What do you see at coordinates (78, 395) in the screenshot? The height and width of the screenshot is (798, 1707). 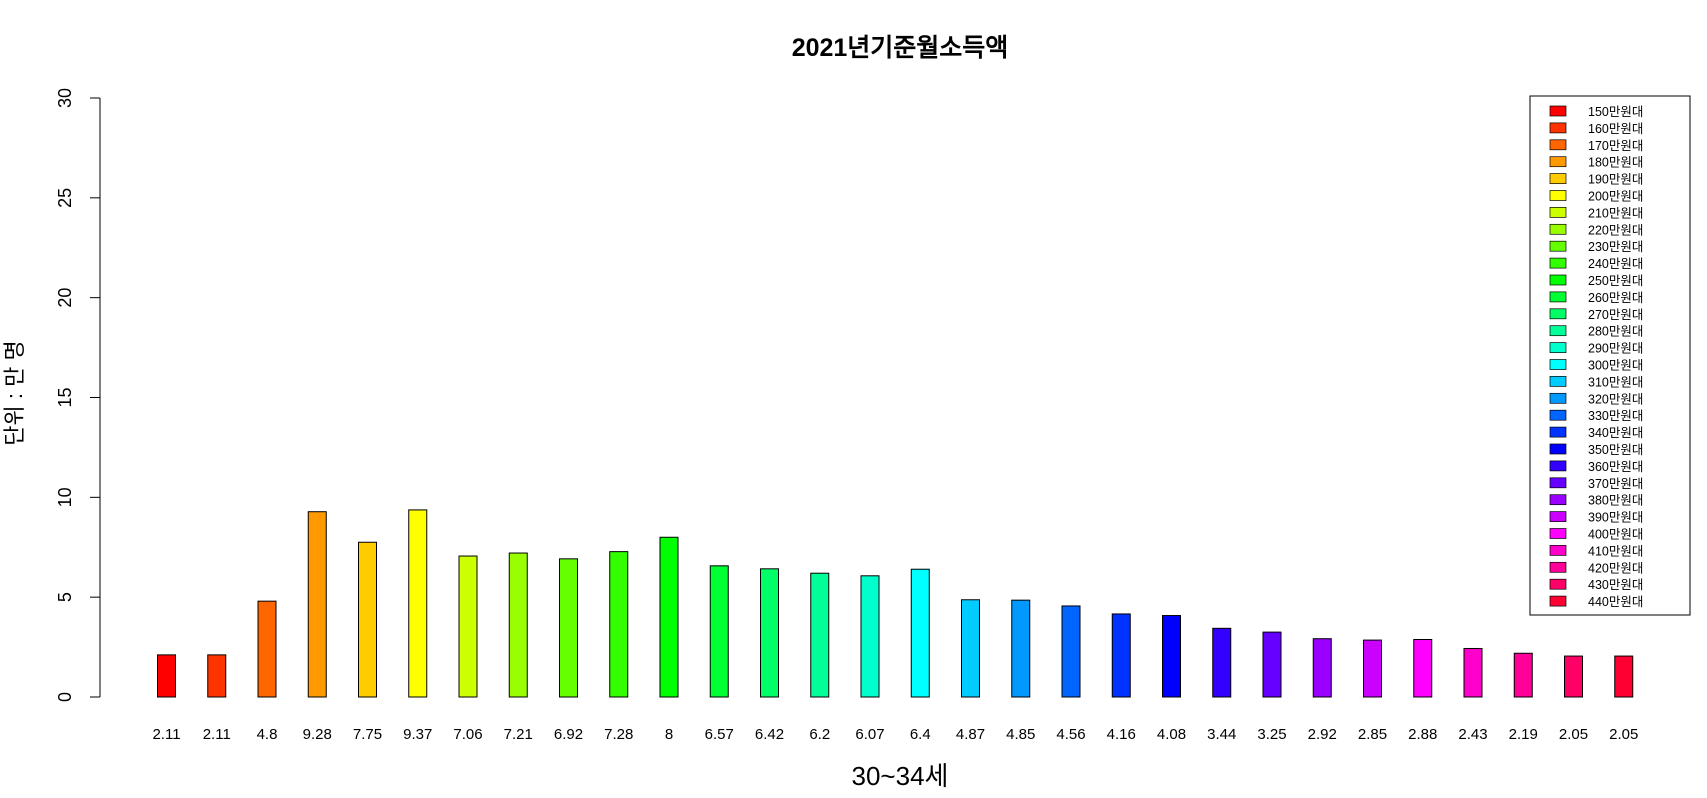 I see `y-axis: 0 5 10 15 20 25 30` at bounding box center [78, 395].